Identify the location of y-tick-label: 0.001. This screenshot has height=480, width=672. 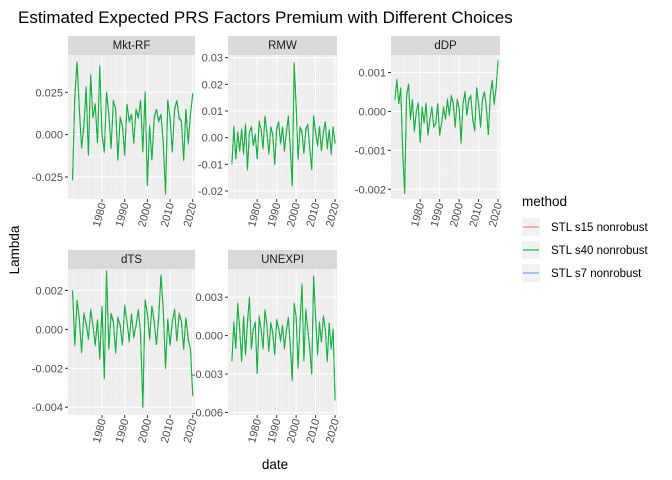
(372, 74).